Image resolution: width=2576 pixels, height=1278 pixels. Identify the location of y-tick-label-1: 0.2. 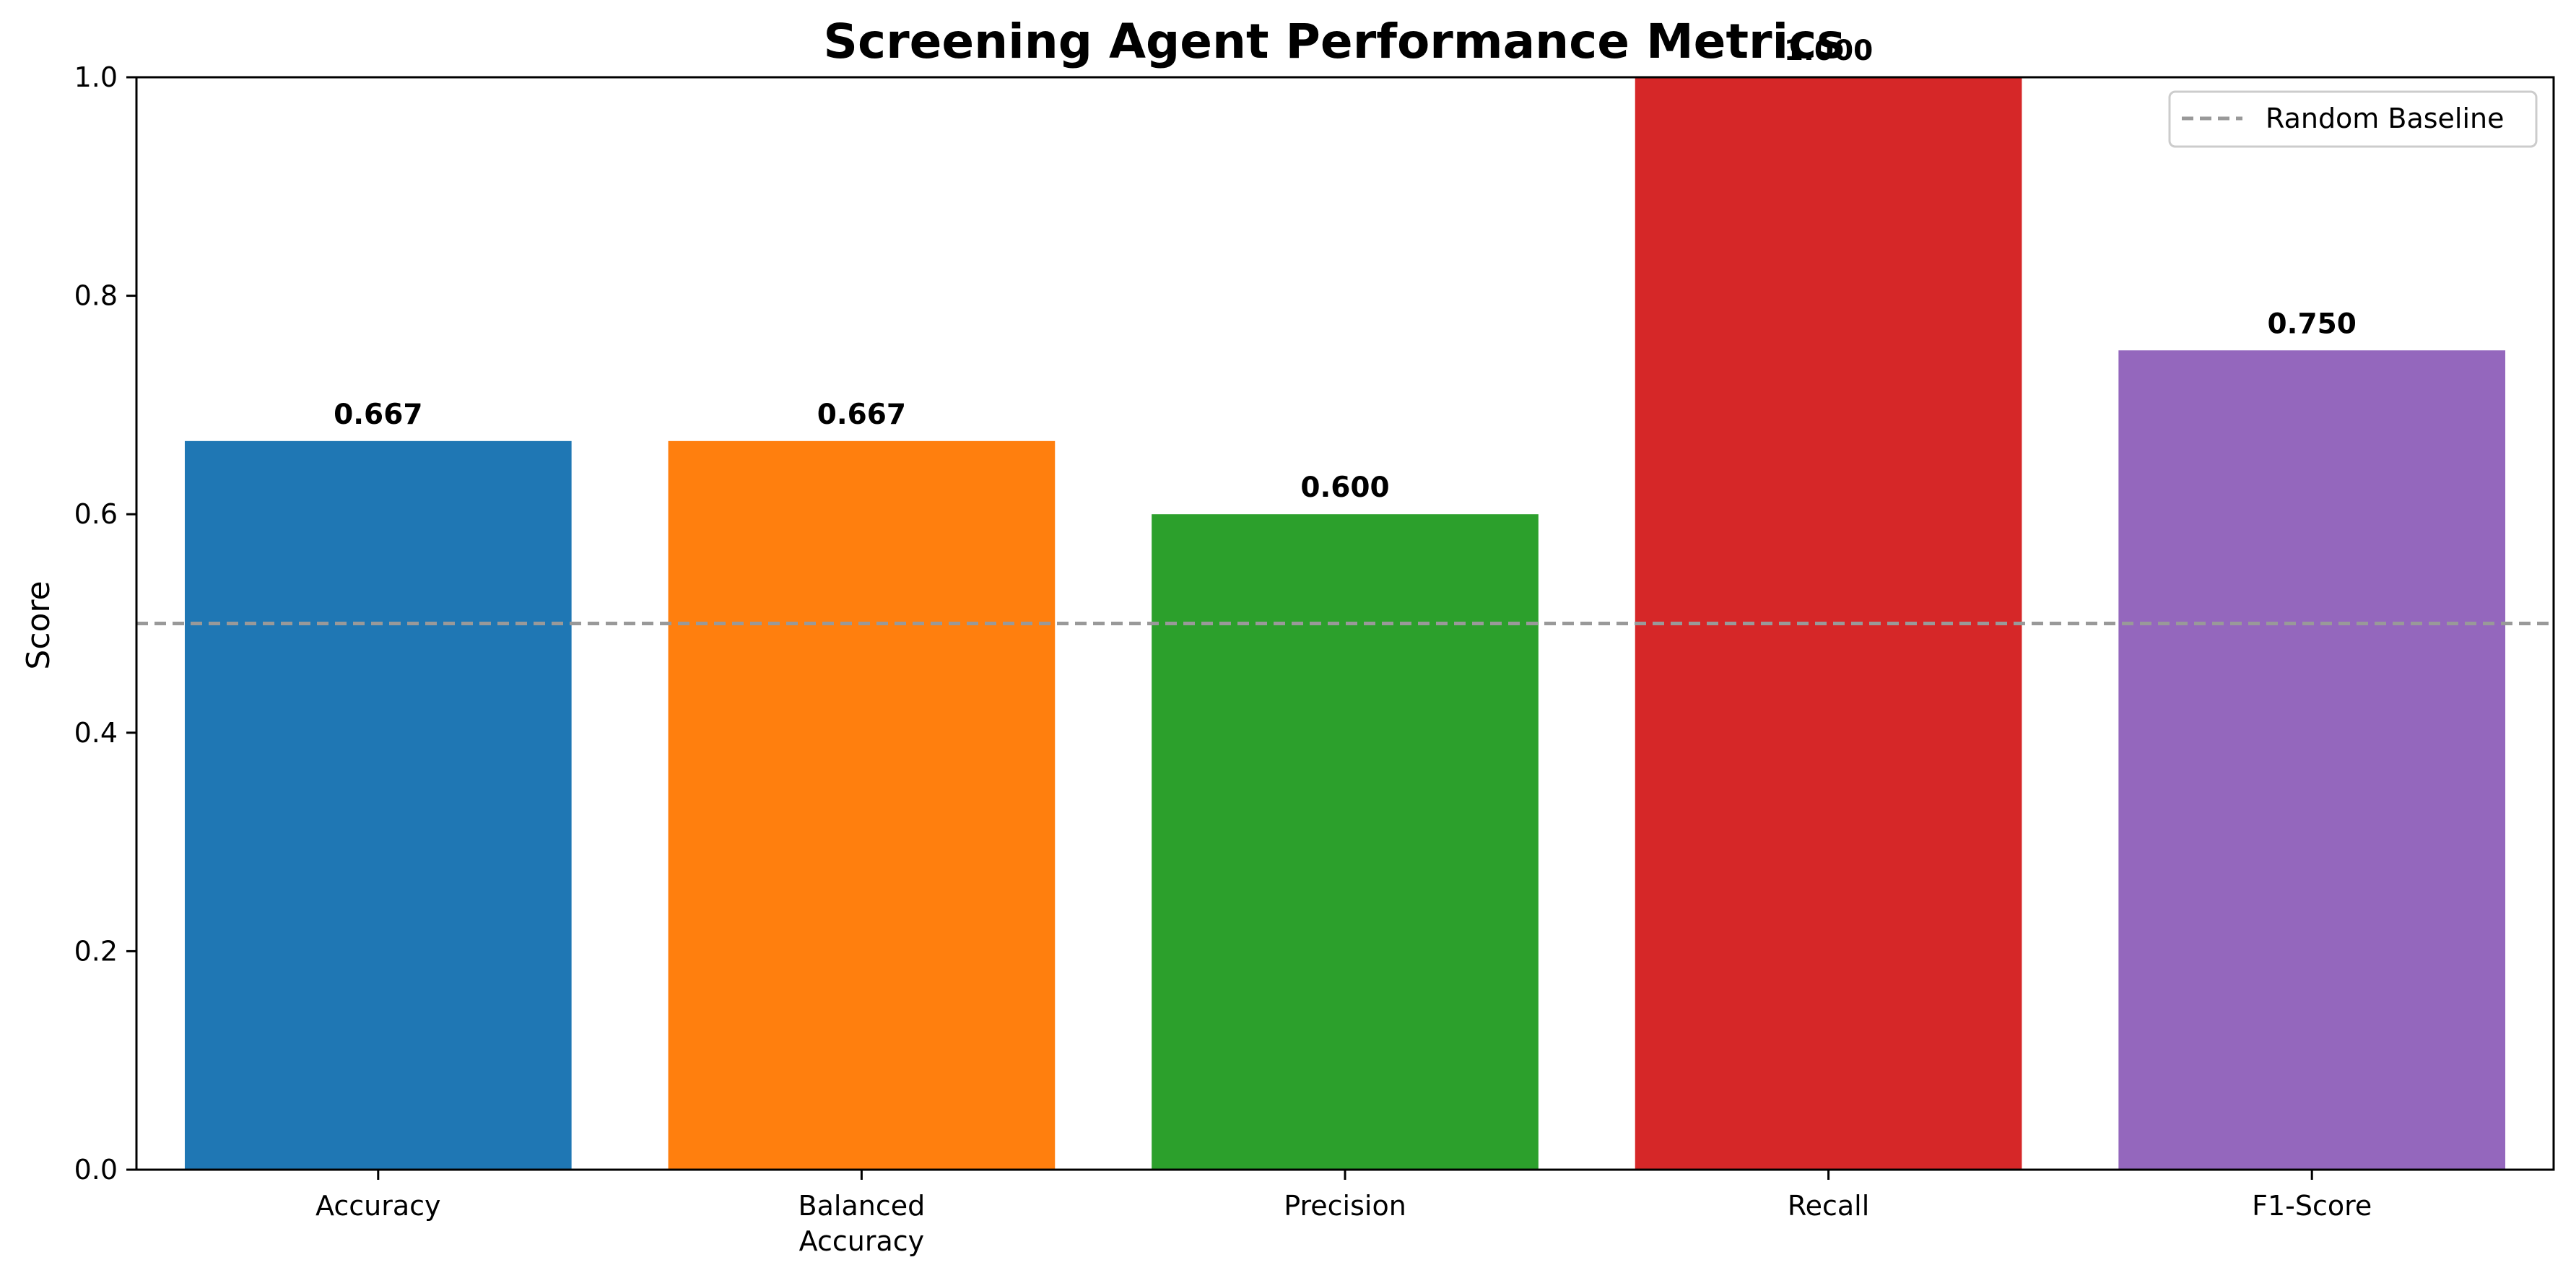
(96, 951).